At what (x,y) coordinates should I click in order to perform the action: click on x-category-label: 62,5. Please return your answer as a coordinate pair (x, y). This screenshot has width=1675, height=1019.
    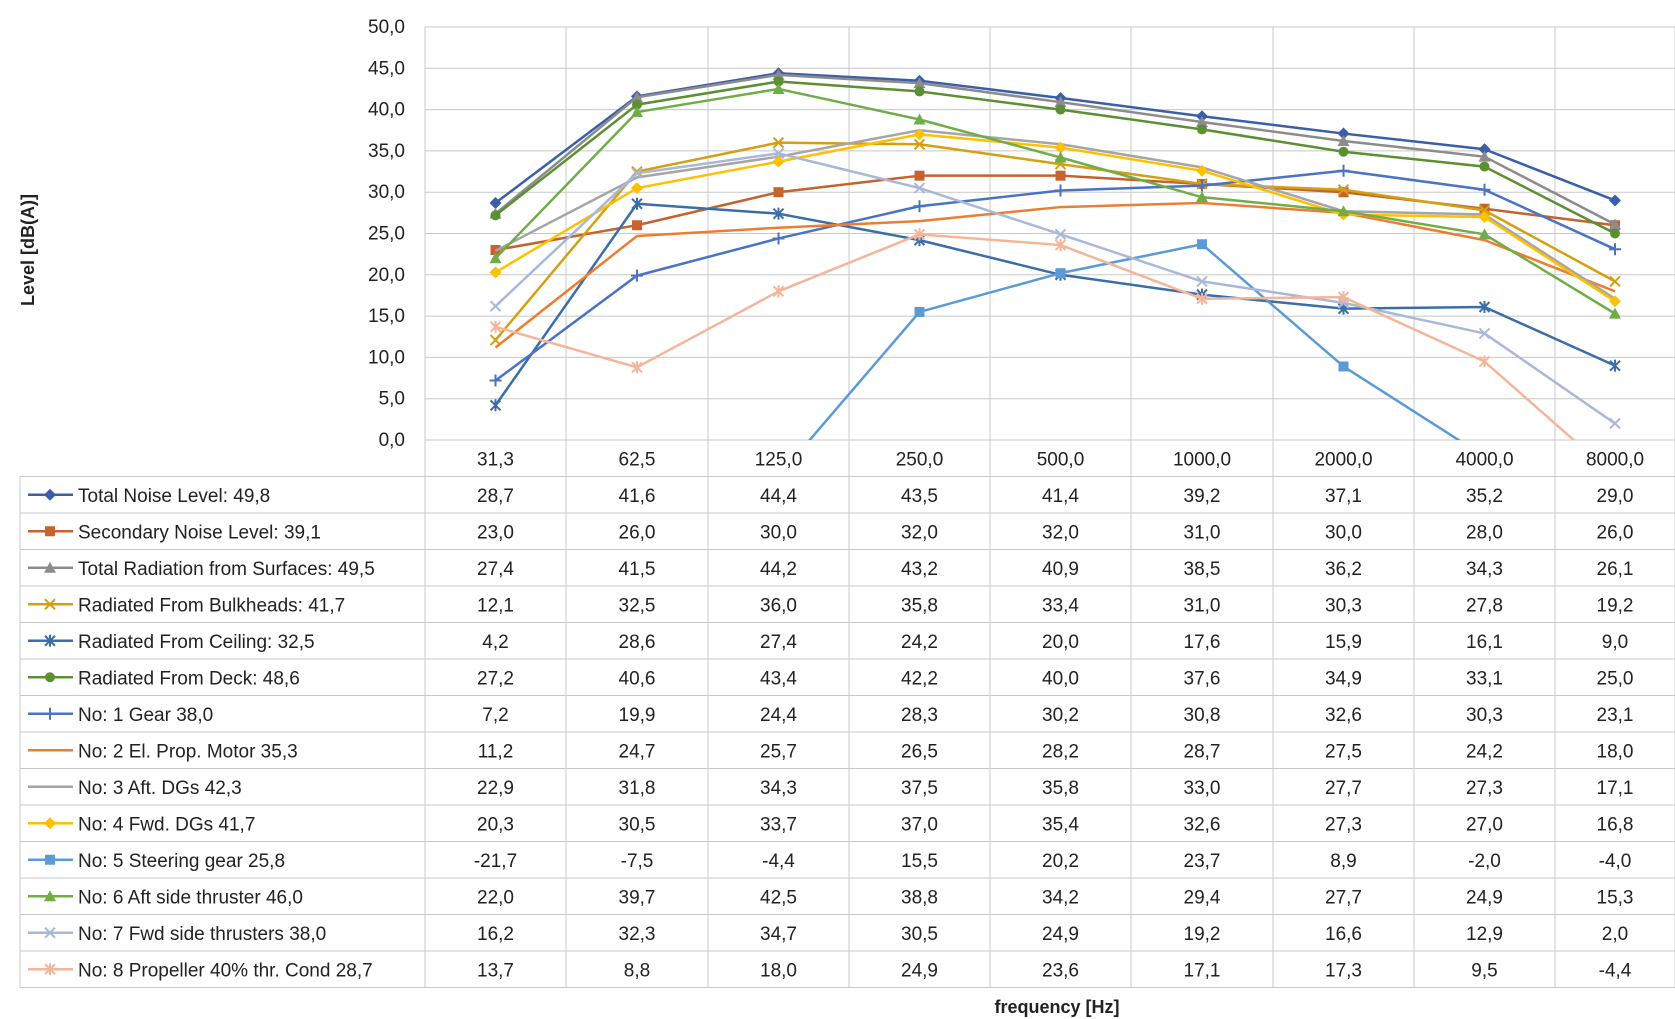
    Looking at the image, I should click on (637, 459).